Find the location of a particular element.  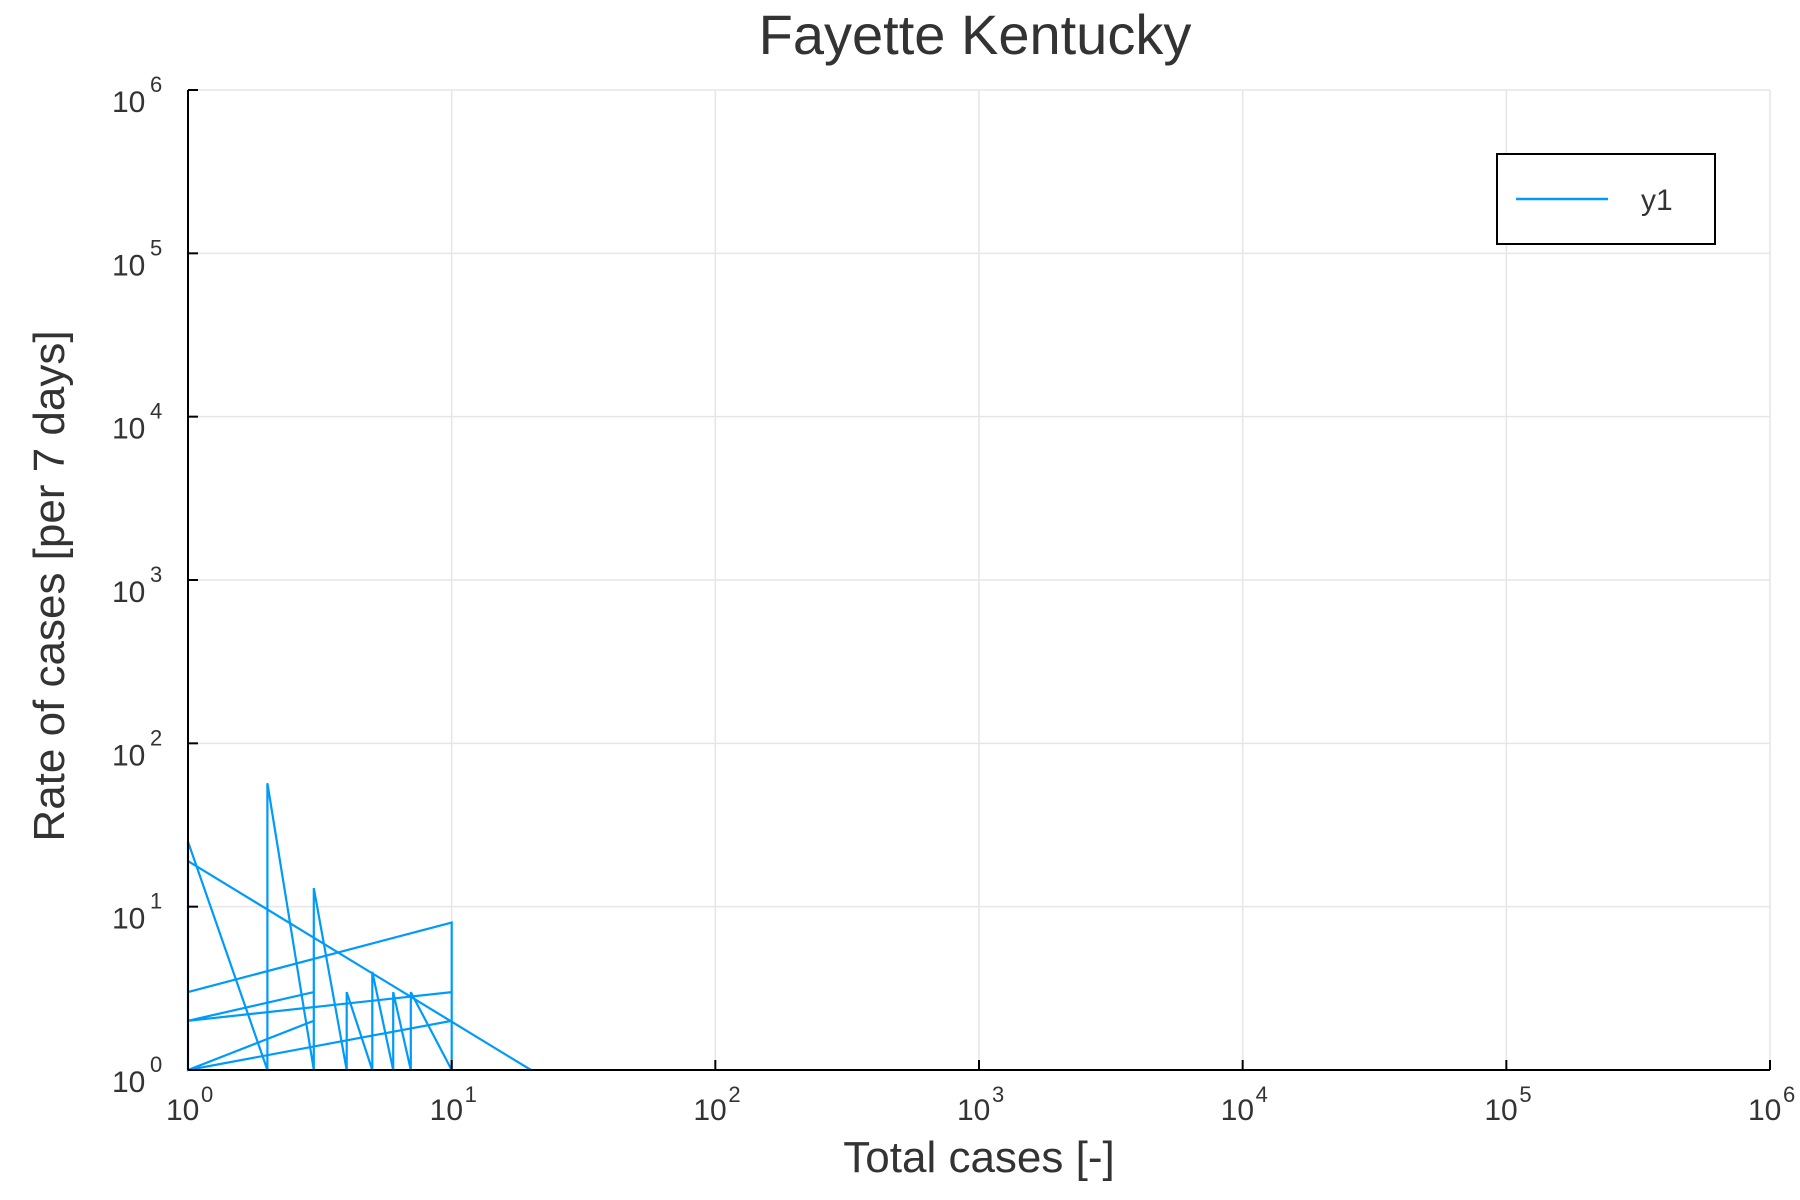

x-ticks: 10 0 10 1 10 2 10 3 10 4 10 5 10 6 is located at coordinates (980, 1093).